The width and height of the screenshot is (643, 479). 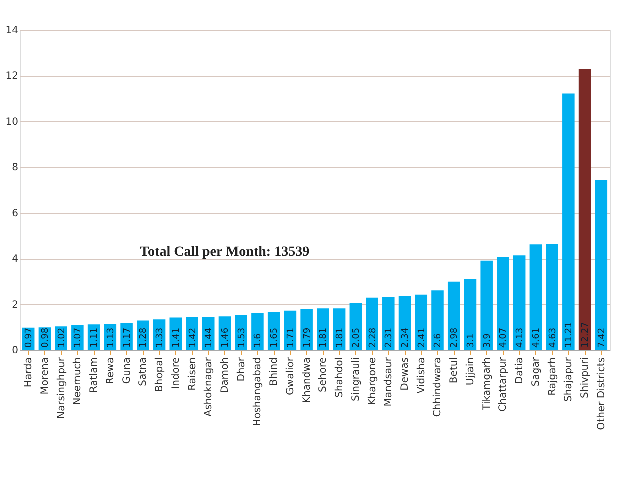 I want to click on x-tick-label: Hoshangabad, so click(x=258, y=392).